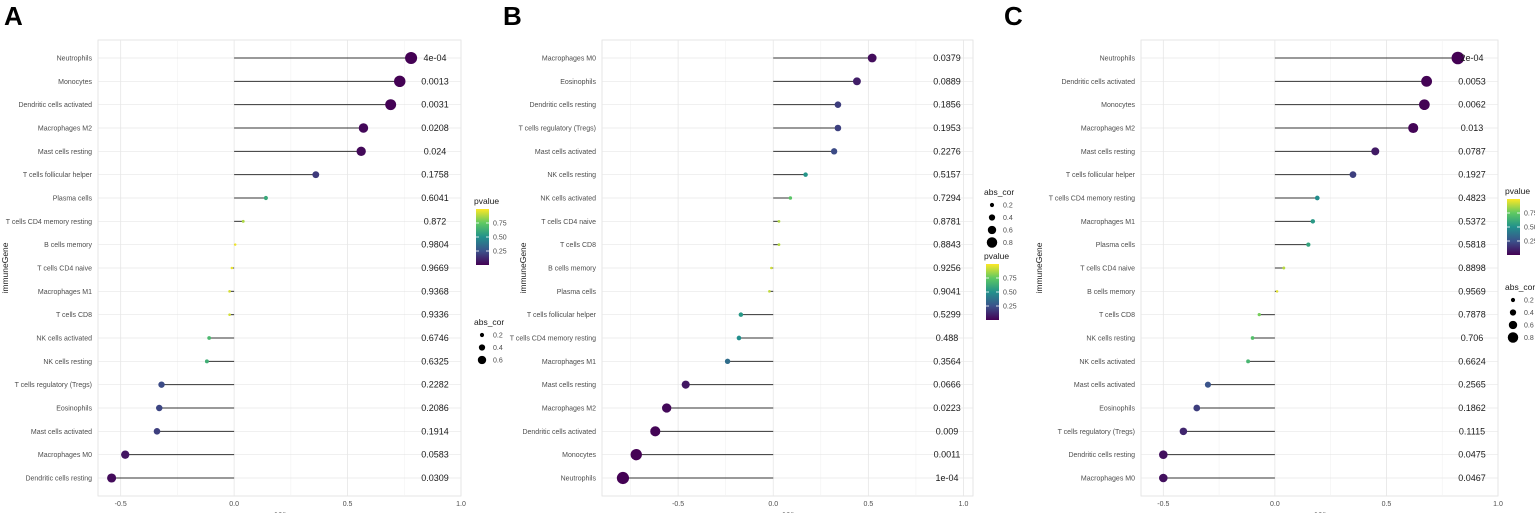 This screenshot has width=1535, height=513. I want to click on y-tick-label: Macrophages M2, so click(569, 409).